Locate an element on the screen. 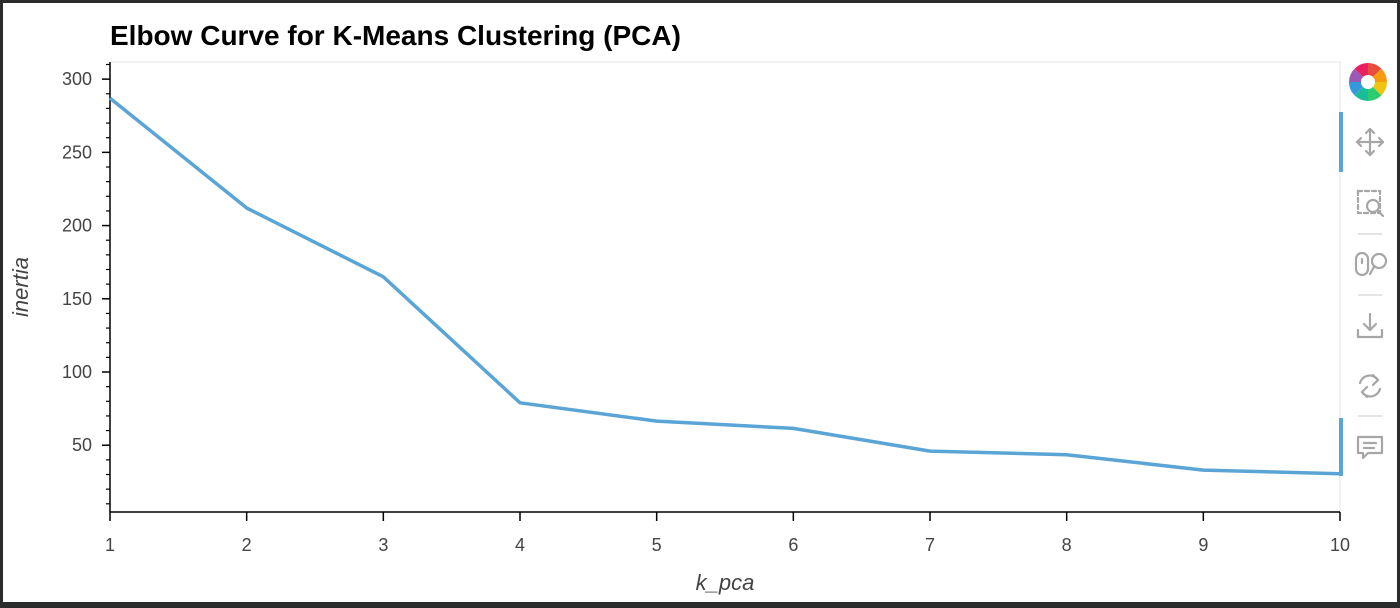 This screenshot has width=1400, height=608. x-tick-label: 8 is located at coordinates (1067, 545).